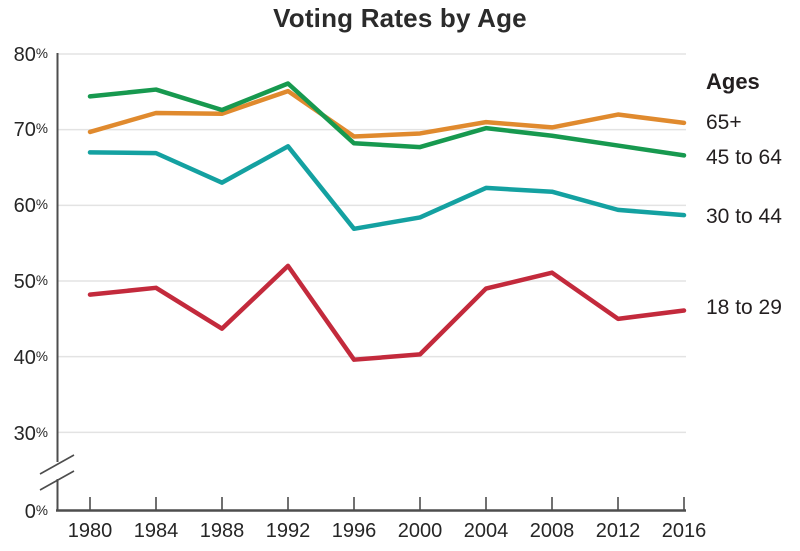  Describe the element at coordinates (552, 531) in the screenshot. I see `x-axis-tick-label: 2008` at that location.